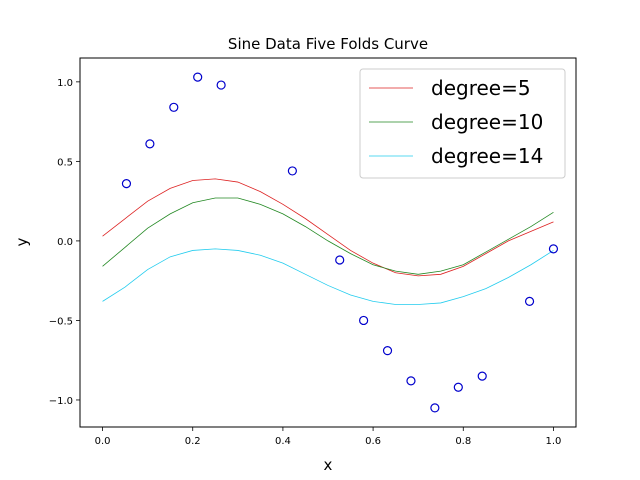  Describe the element at coordinates (61, 401) in the screenshot. I see `y-tick-label: −1.0` at that location.